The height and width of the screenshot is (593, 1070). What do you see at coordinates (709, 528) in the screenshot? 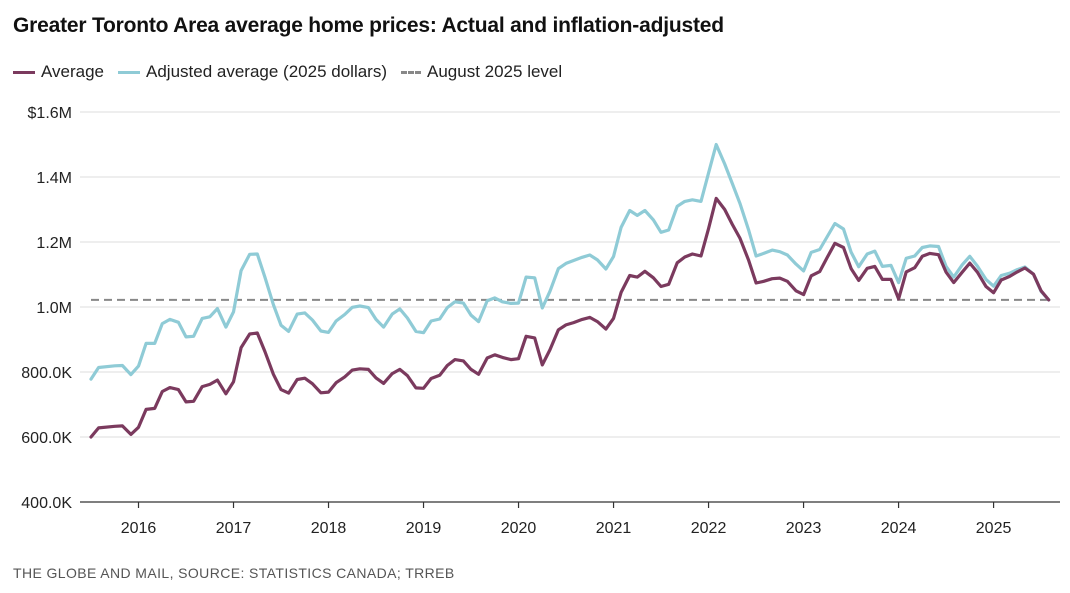
I see `x-tick-label: 2022` at bounding box center [709, 528].